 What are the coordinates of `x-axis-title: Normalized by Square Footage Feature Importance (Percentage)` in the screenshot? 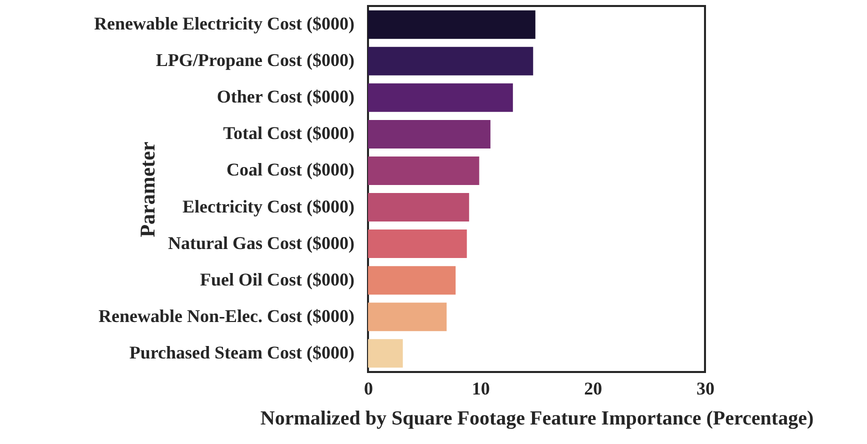 It's located at (537, 419).